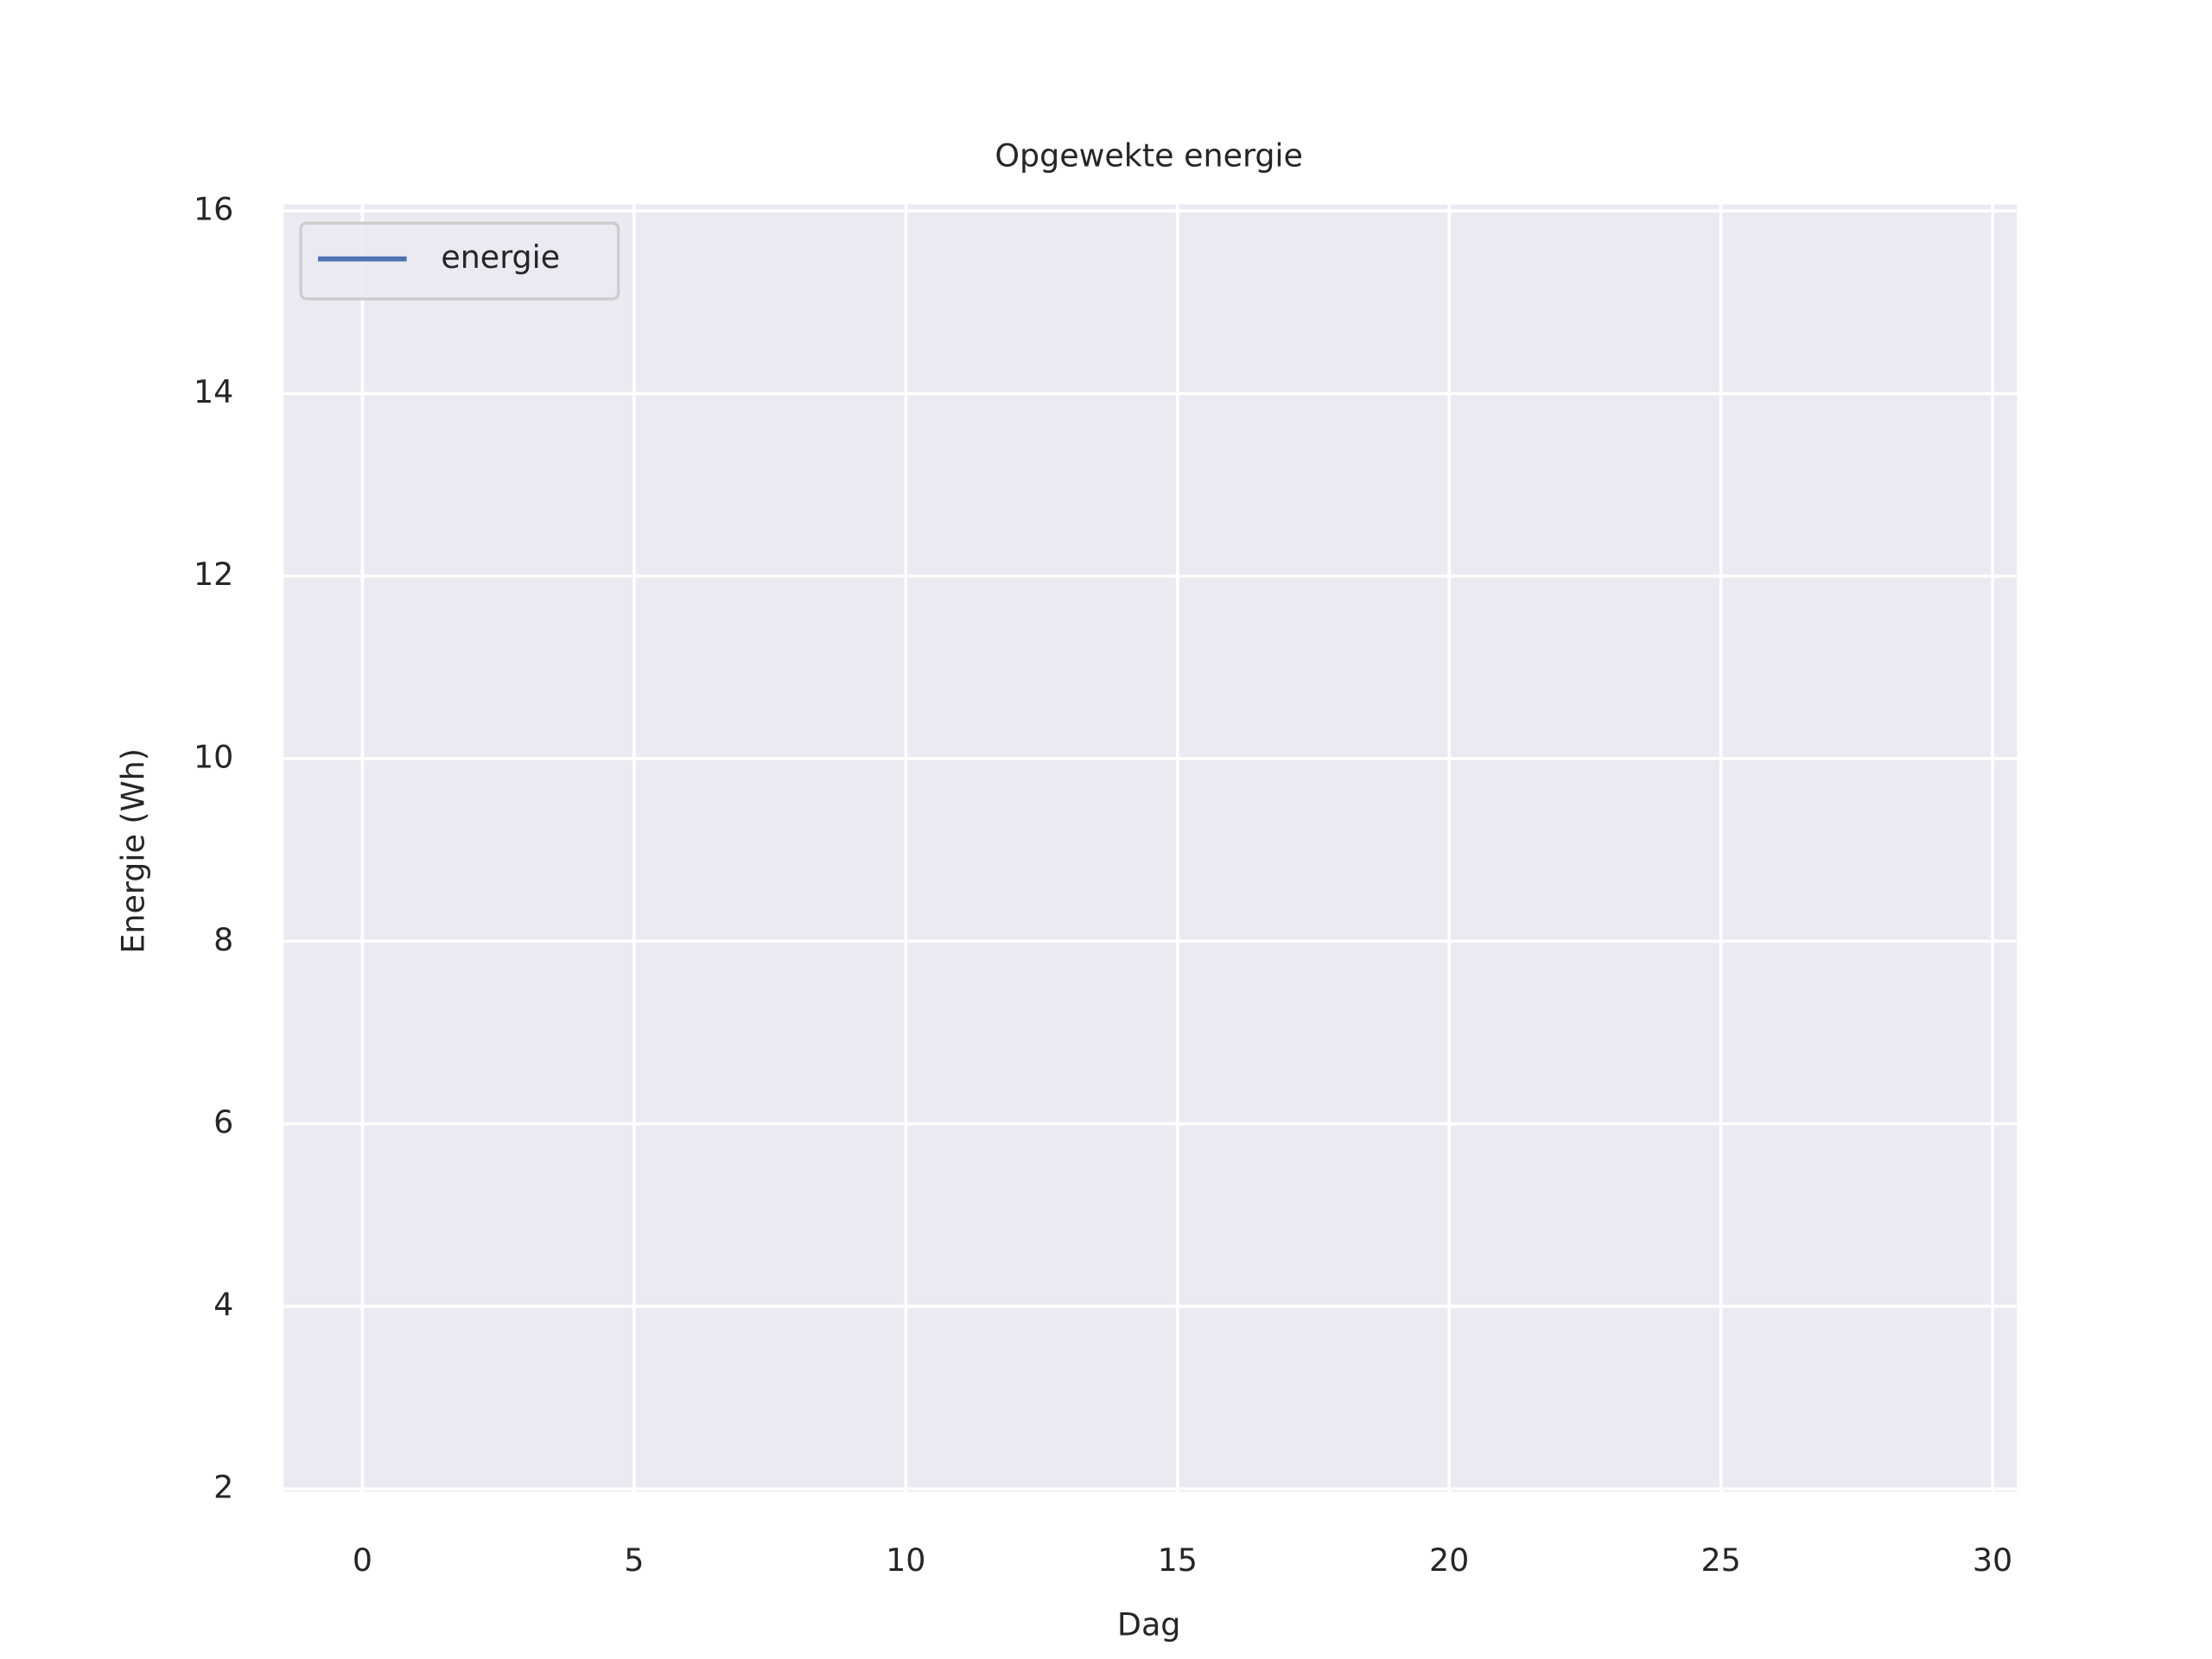 The height and width of the screenshot is (1659, 2212). Describe the element at coordinates (1148, 1624) in the screenshot. I see `x-axis-label: Dag` at that location.